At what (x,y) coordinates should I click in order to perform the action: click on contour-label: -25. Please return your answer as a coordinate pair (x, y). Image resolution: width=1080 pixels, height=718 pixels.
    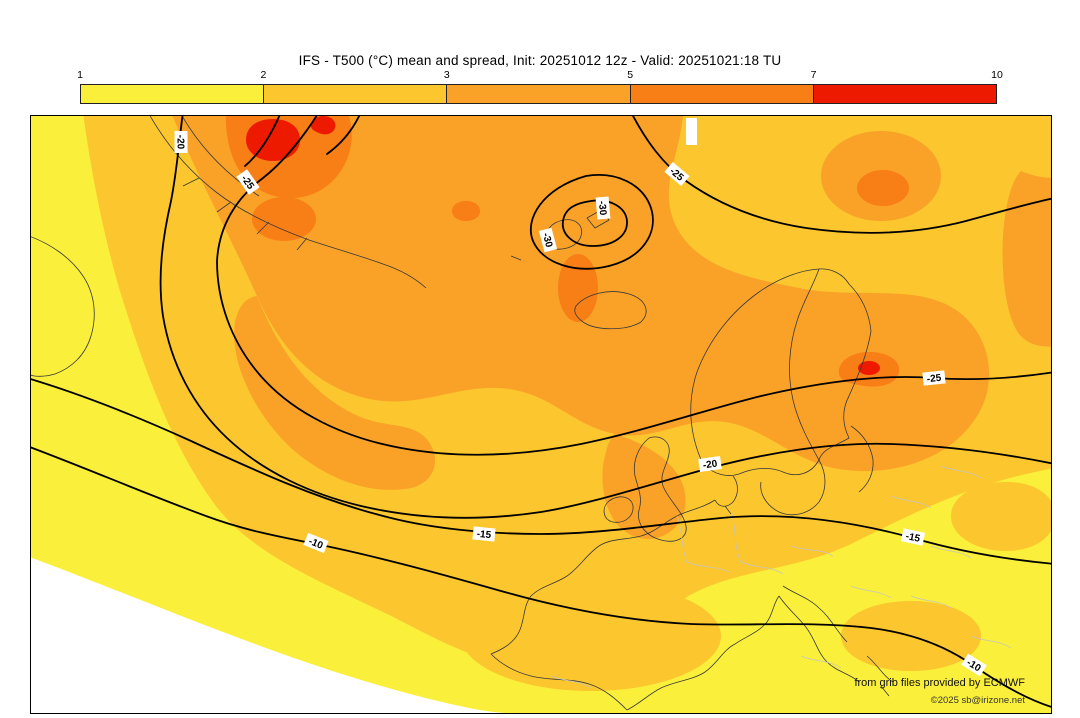
    Looking at the image, I should click on (934, 378).